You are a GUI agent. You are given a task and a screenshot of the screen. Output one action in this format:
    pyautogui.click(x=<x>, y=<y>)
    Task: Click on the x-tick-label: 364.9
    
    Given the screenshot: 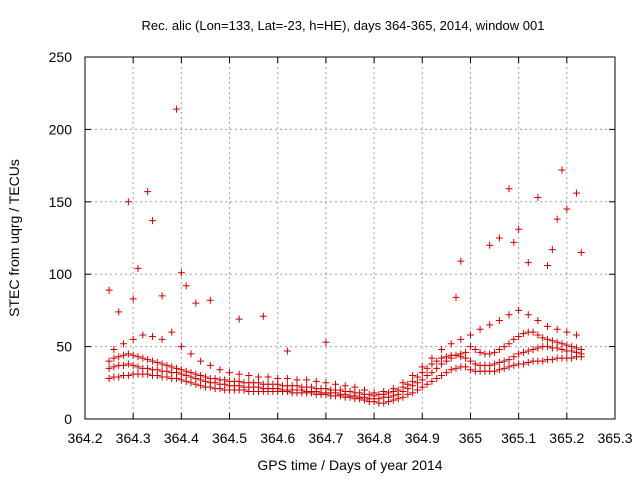 What is the action you would take?
    pyautogui.click(x=422, y=438)
    